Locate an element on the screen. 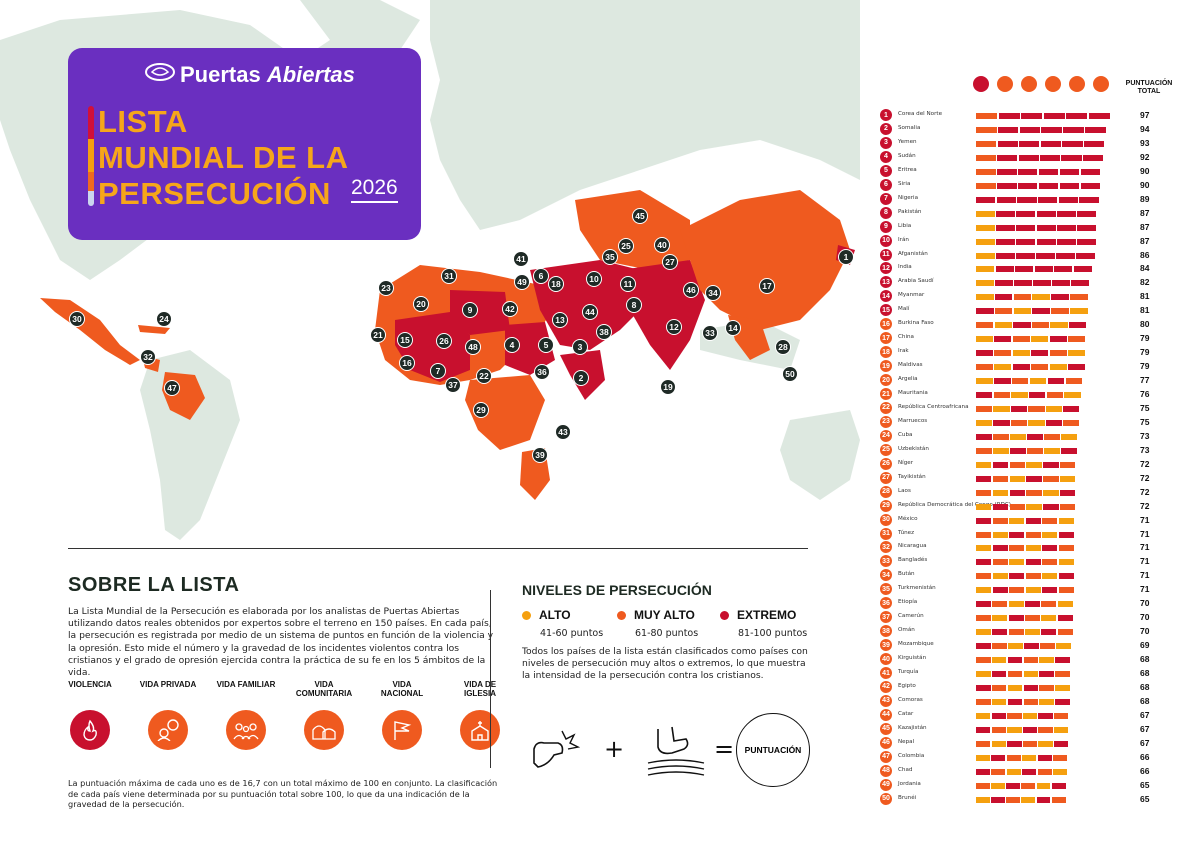 The image size is (1200, 853). map-marker-20: 20 is located at coordinates (421, 304).